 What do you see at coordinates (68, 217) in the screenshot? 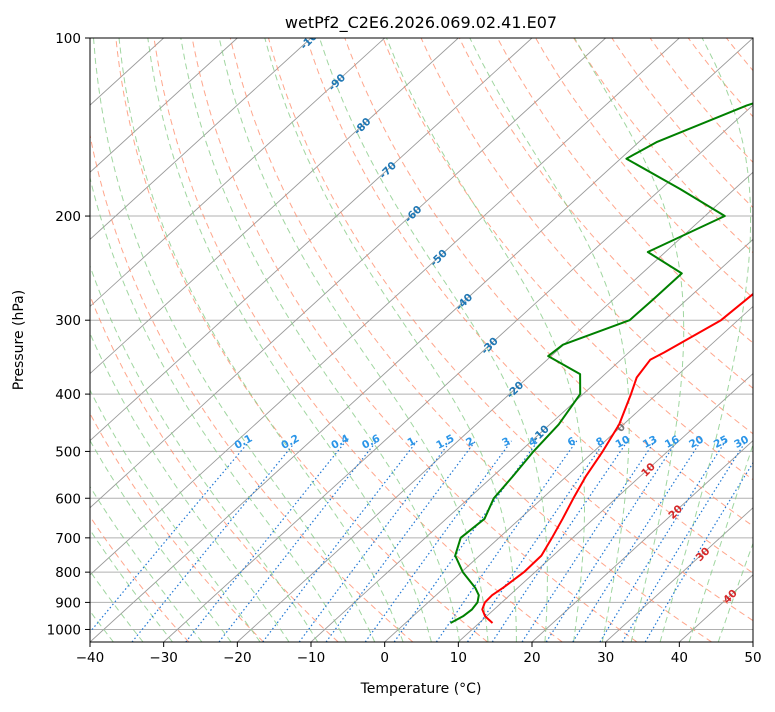
I see `y-tick-label: 200` at bounding box center [68, 217].